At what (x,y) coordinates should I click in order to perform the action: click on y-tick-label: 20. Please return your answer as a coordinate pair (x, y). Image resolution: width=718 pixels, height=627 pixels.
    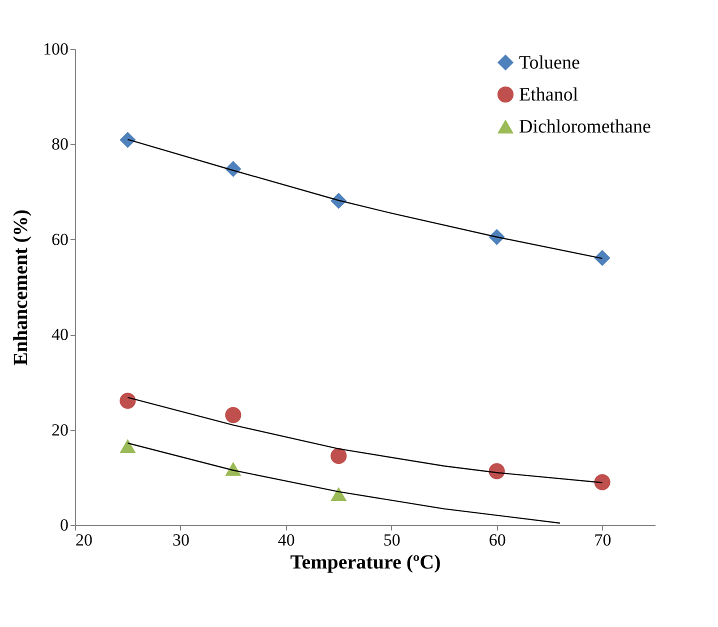
    Looking at the image, I should click on (60, 430).